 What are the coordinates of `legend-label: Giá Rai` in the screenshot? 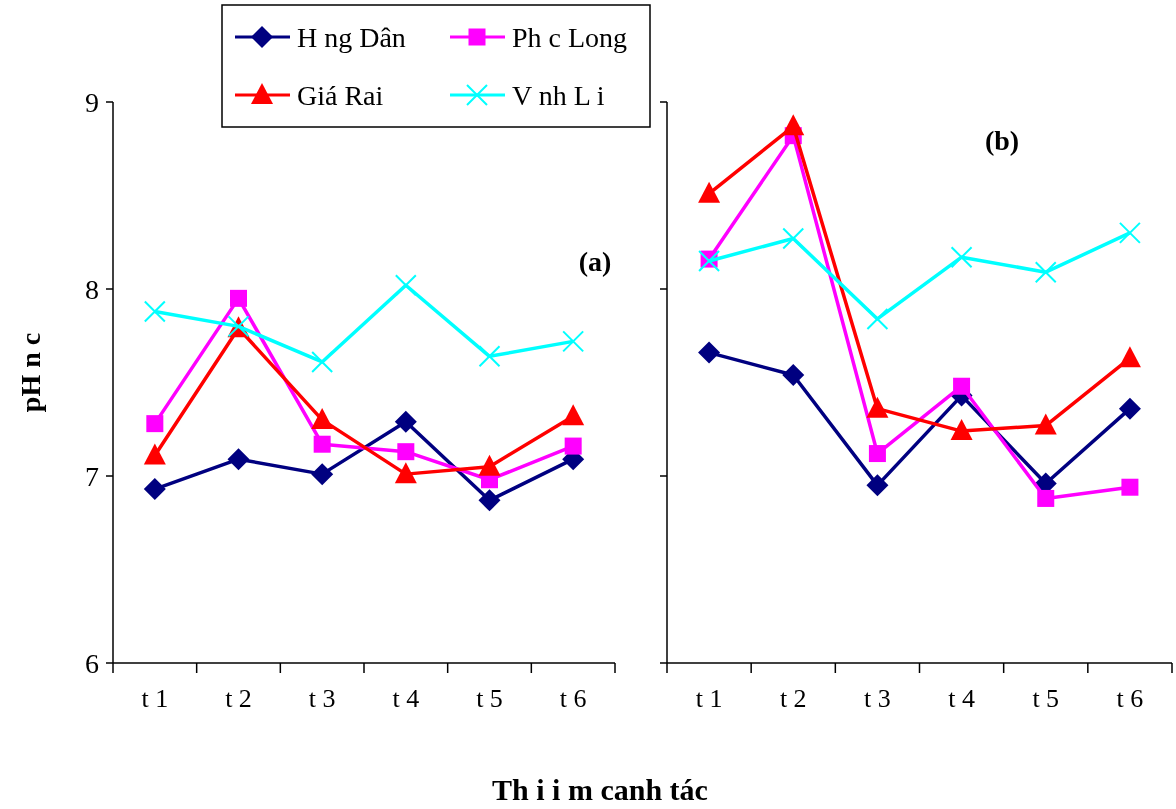 It's located at (340, 95).